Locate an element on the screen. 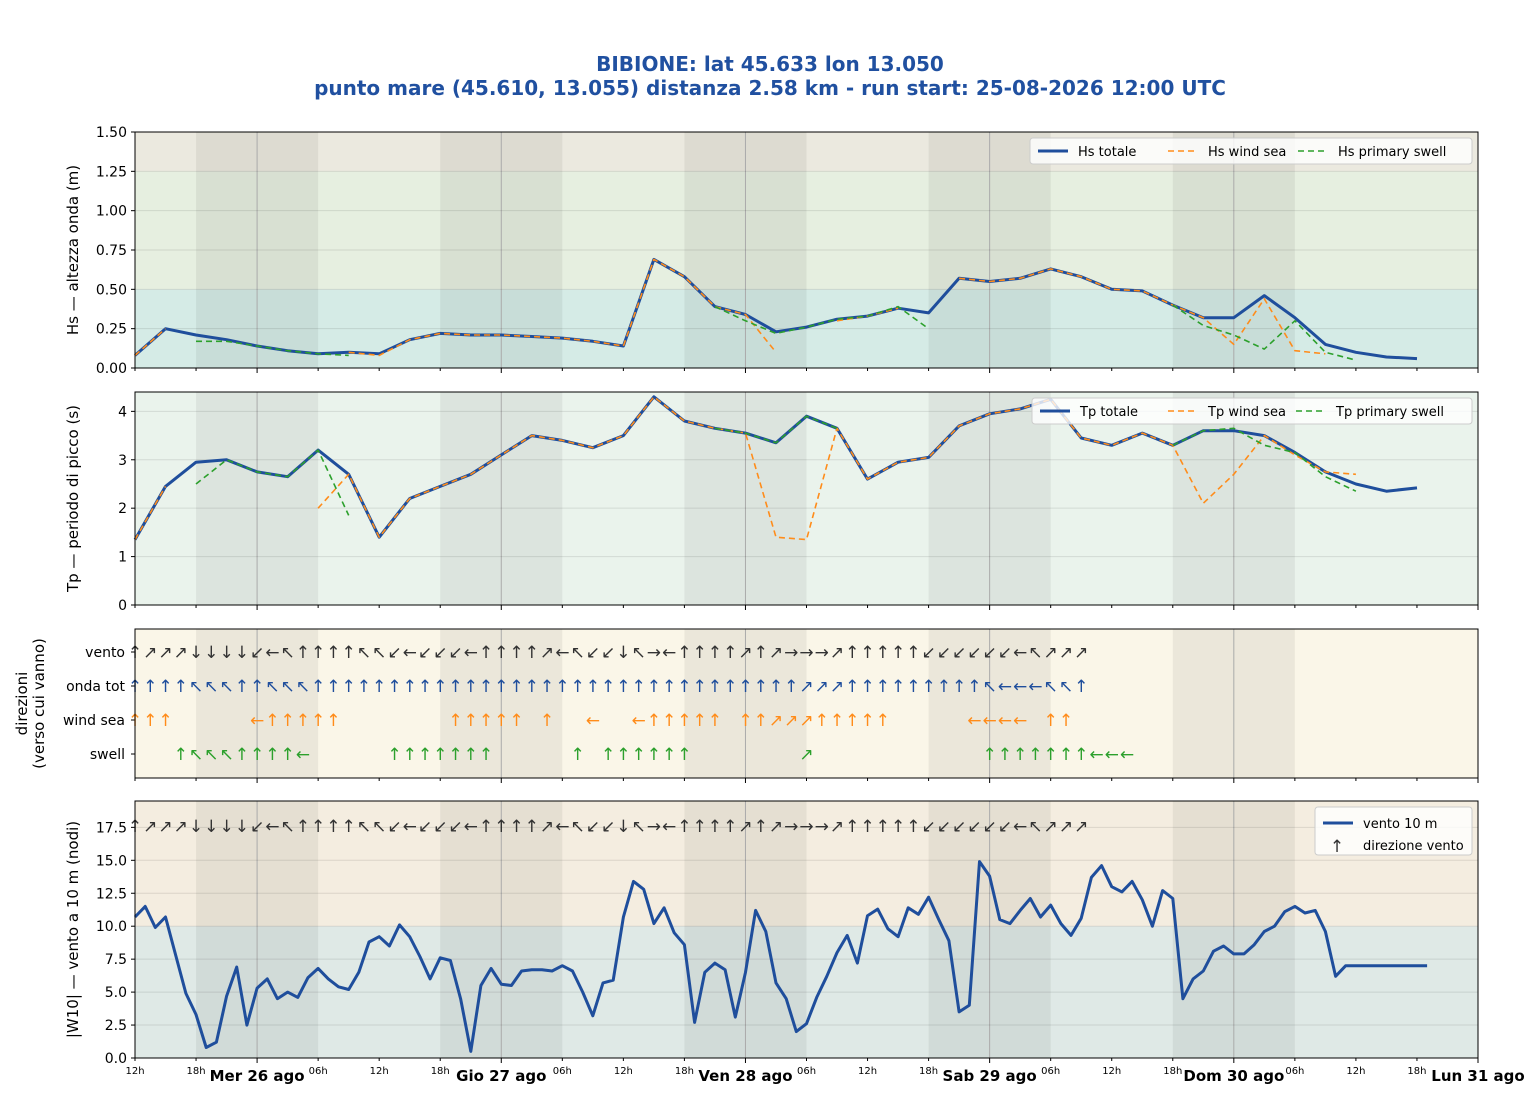 This screenshot has height=1100, width=1540. direction-row-label: onda tot is located at coordinates (95, 687).